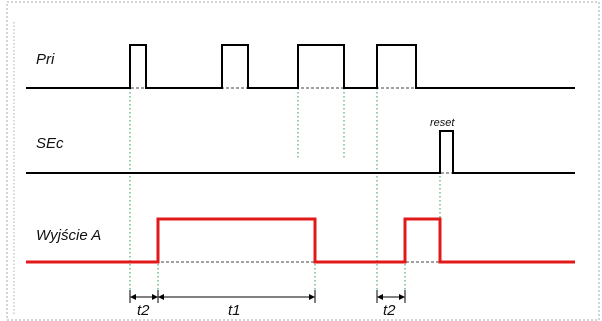 The image size is (602, 321). Describe the element at coordinates (155, 297) in the screenshot. I see `t2-first-arrow-right` at that location.